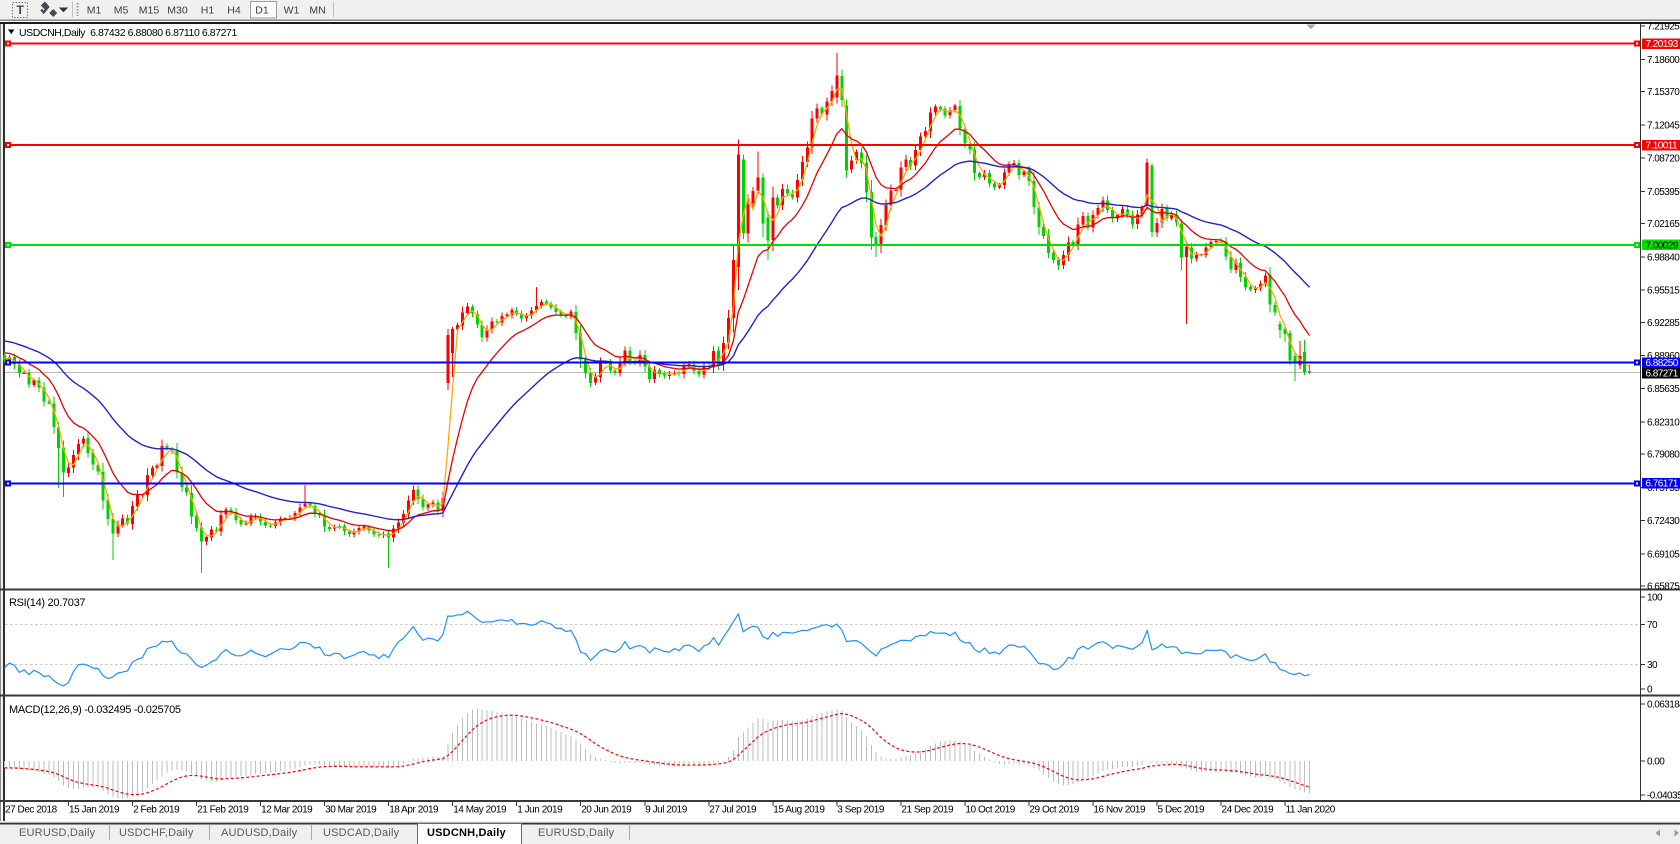  Describe the element at coordinates (799, 810) in the screenshot. I see `svg-text: 15 Aug 2019` at that location.